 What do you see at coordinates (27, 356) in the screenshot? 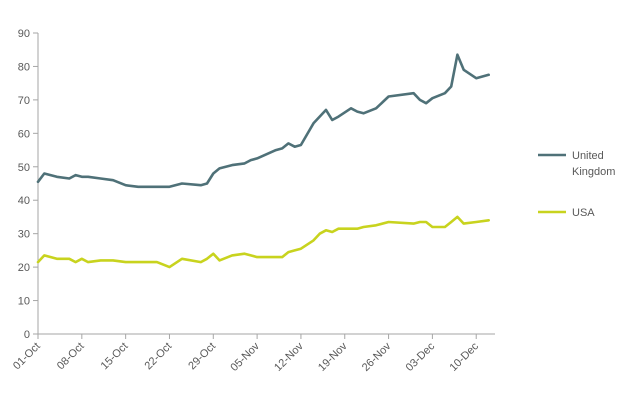
I see `x-tick-label: 01-Oct` at bounding box center [27, 356].